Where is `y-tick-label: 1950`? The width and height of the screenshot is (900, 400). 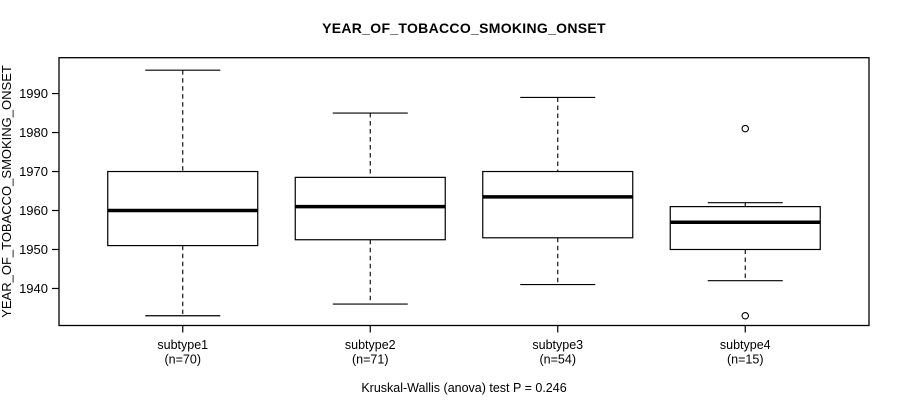 y-tick-label: 1950 is located at coordinates (33, 249).